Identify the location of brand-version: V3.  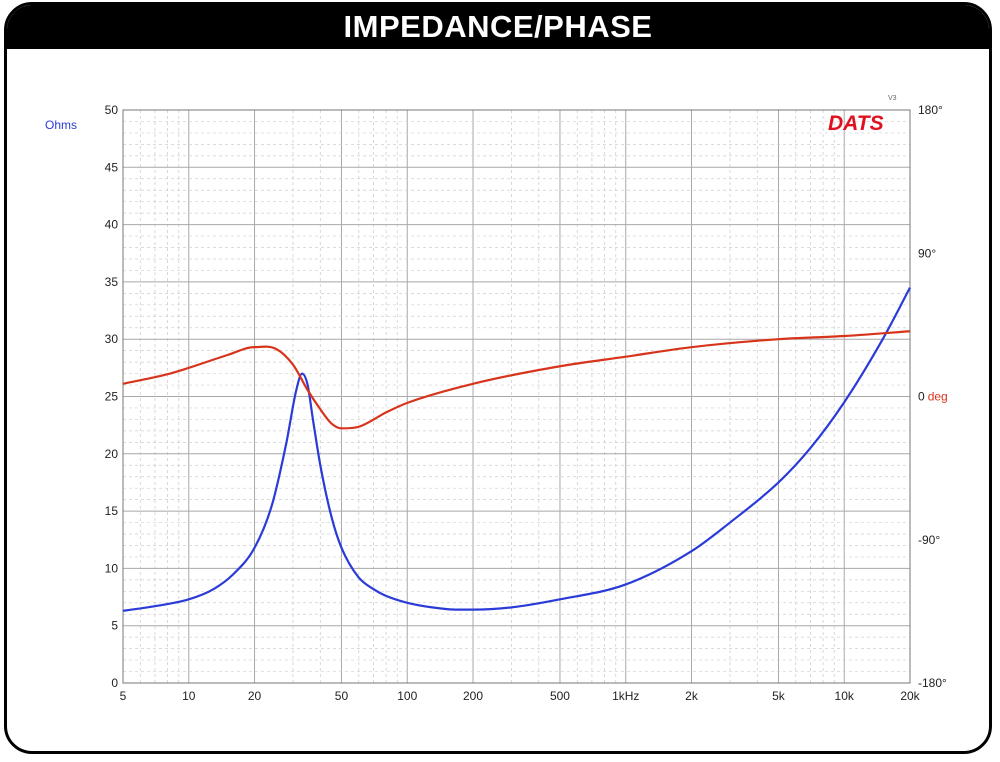
(892, 98).